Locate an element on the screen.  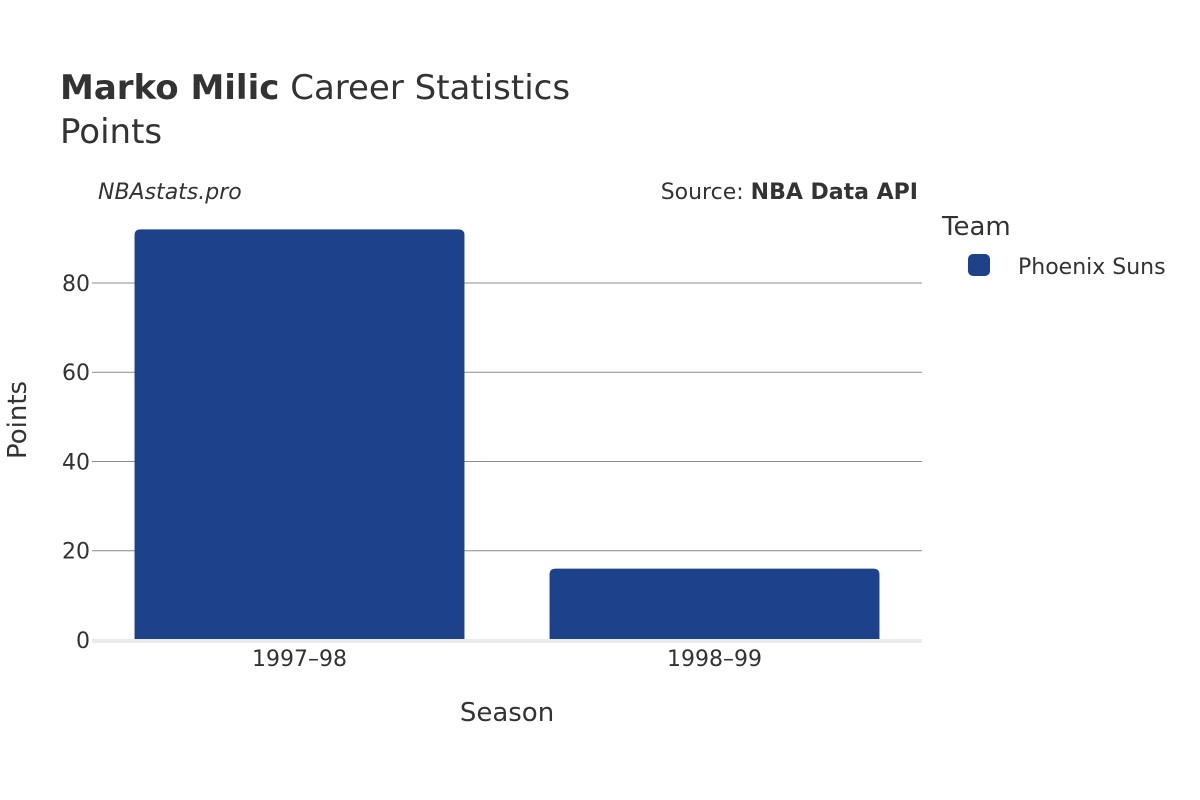
legend-entries: Phoenix Suns is located at coordinates (1067, 267).